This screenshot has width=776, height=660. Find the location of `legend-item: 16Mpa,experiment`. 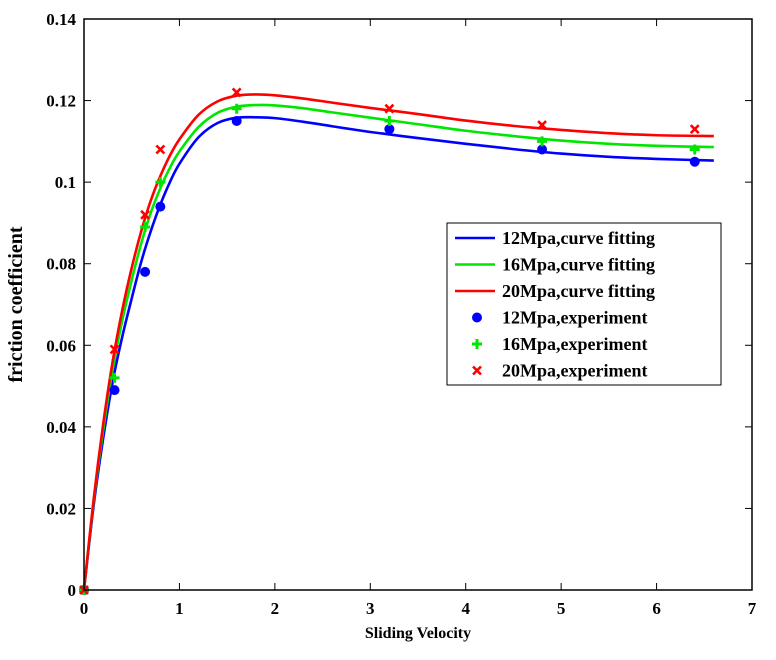

legend-item: 16Mpa,experiment is located at coordinates (559, 344).